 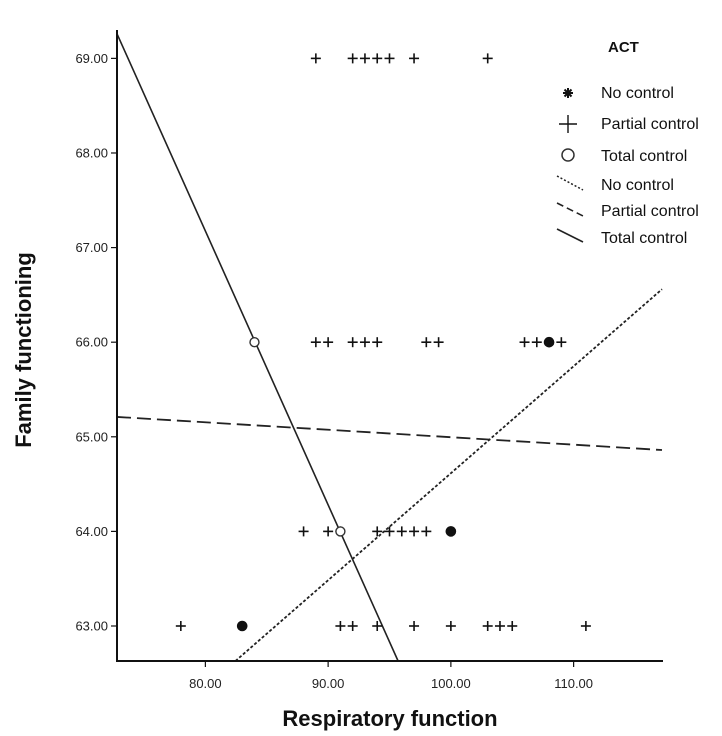 I want to click on legend-dashed-line-icon, so click(x=570, y=209).